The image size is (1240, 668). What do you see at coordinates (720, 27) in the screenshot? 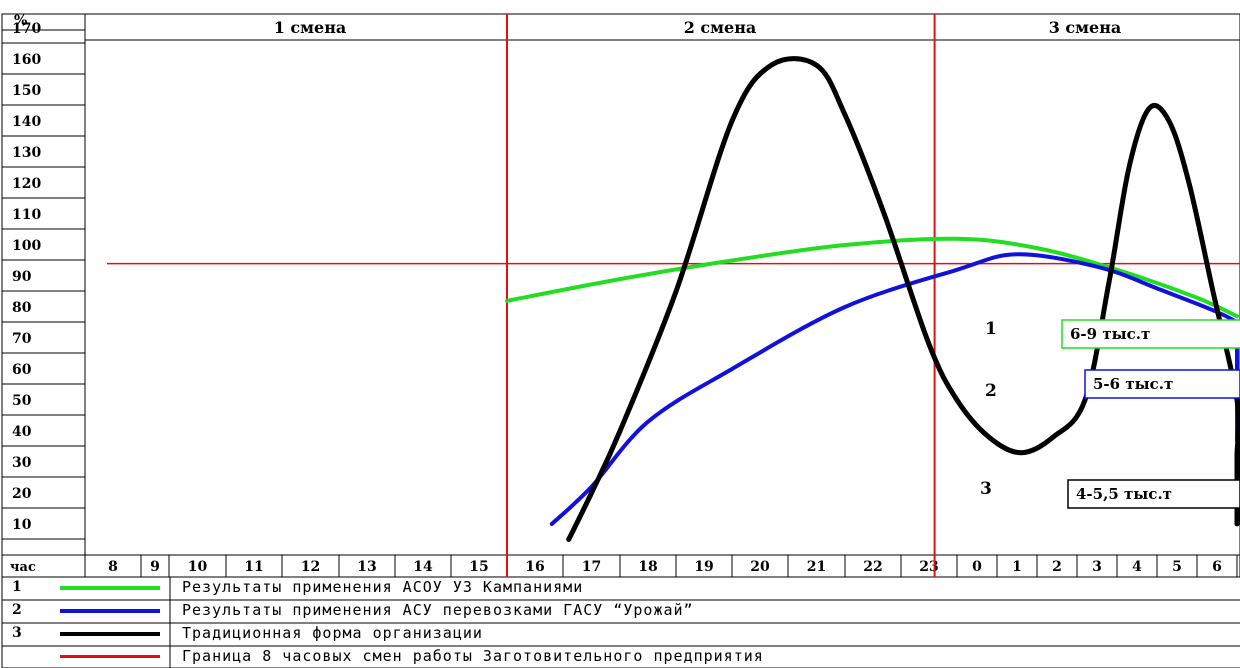
I see `shift-label: 2 смена` at bounding box center [720, 27].